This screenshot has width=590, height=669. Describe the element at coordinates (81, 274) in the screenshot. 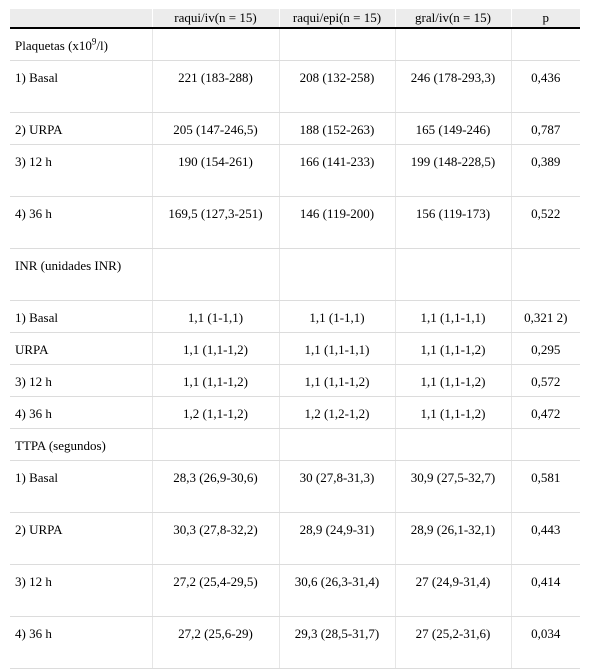

I see `row-label: INR (unidades INR)` at that location.